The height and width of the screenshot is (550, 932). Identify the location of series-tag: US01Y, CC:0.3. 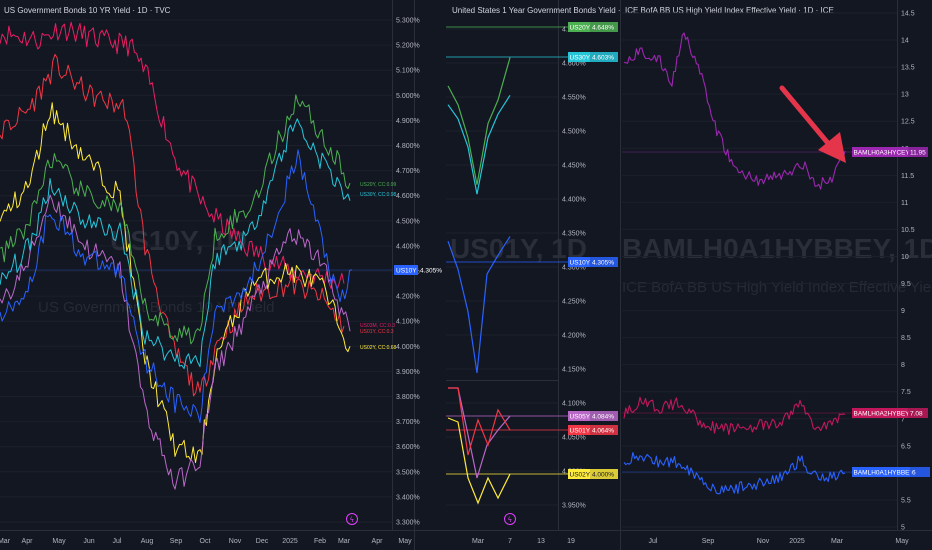
(377, 332).